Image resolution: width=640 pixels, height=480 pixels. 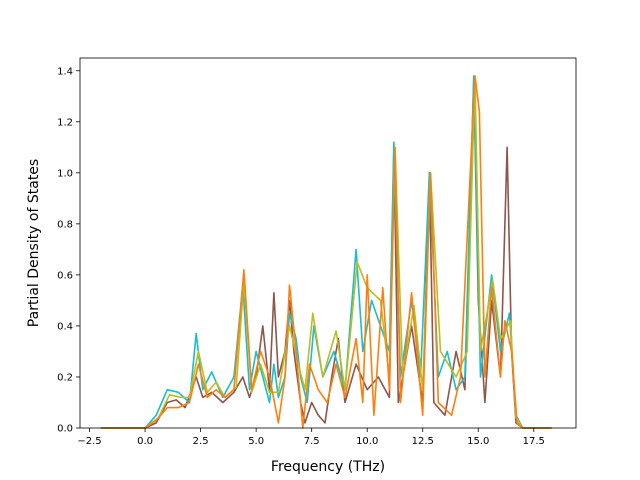 What do you see at coordinates (65, 122) in the screenshot?
I see `y-tick-label: 1.2` at bounding box center [65, 122].